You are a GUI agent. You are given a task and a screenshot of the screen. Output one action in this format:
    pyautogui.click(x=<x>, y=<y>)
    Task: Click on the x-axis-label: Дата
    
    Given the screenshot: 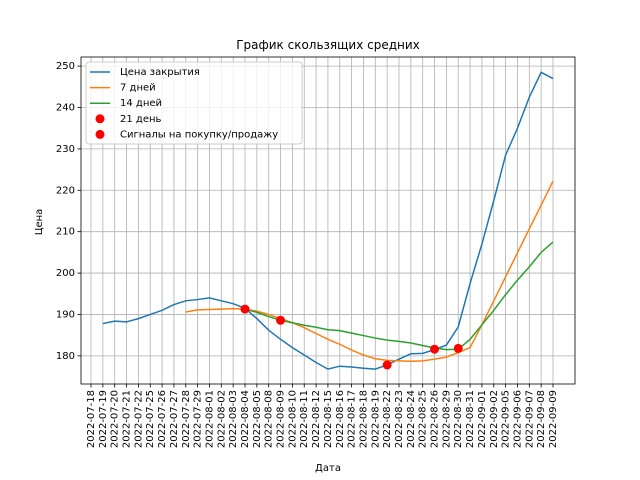 What is the action you would take?
    pyautogui.click(x=328, y=468)
    